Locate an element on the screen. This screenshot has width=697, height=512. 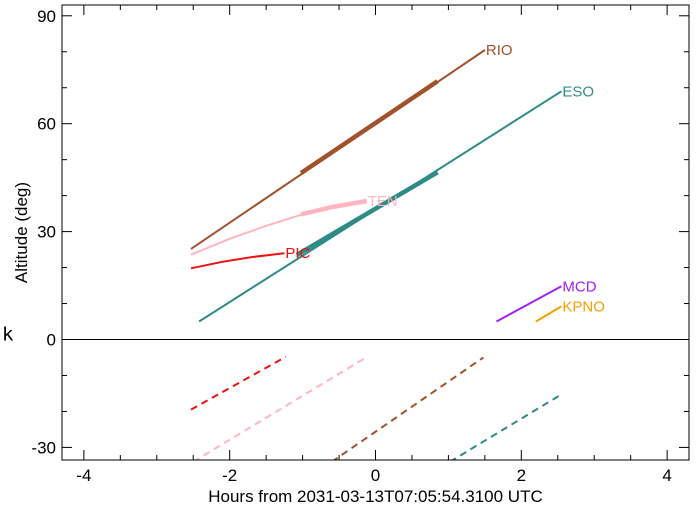
y-axis-label: Altitude (deg) is located at coordinates (21, 232).